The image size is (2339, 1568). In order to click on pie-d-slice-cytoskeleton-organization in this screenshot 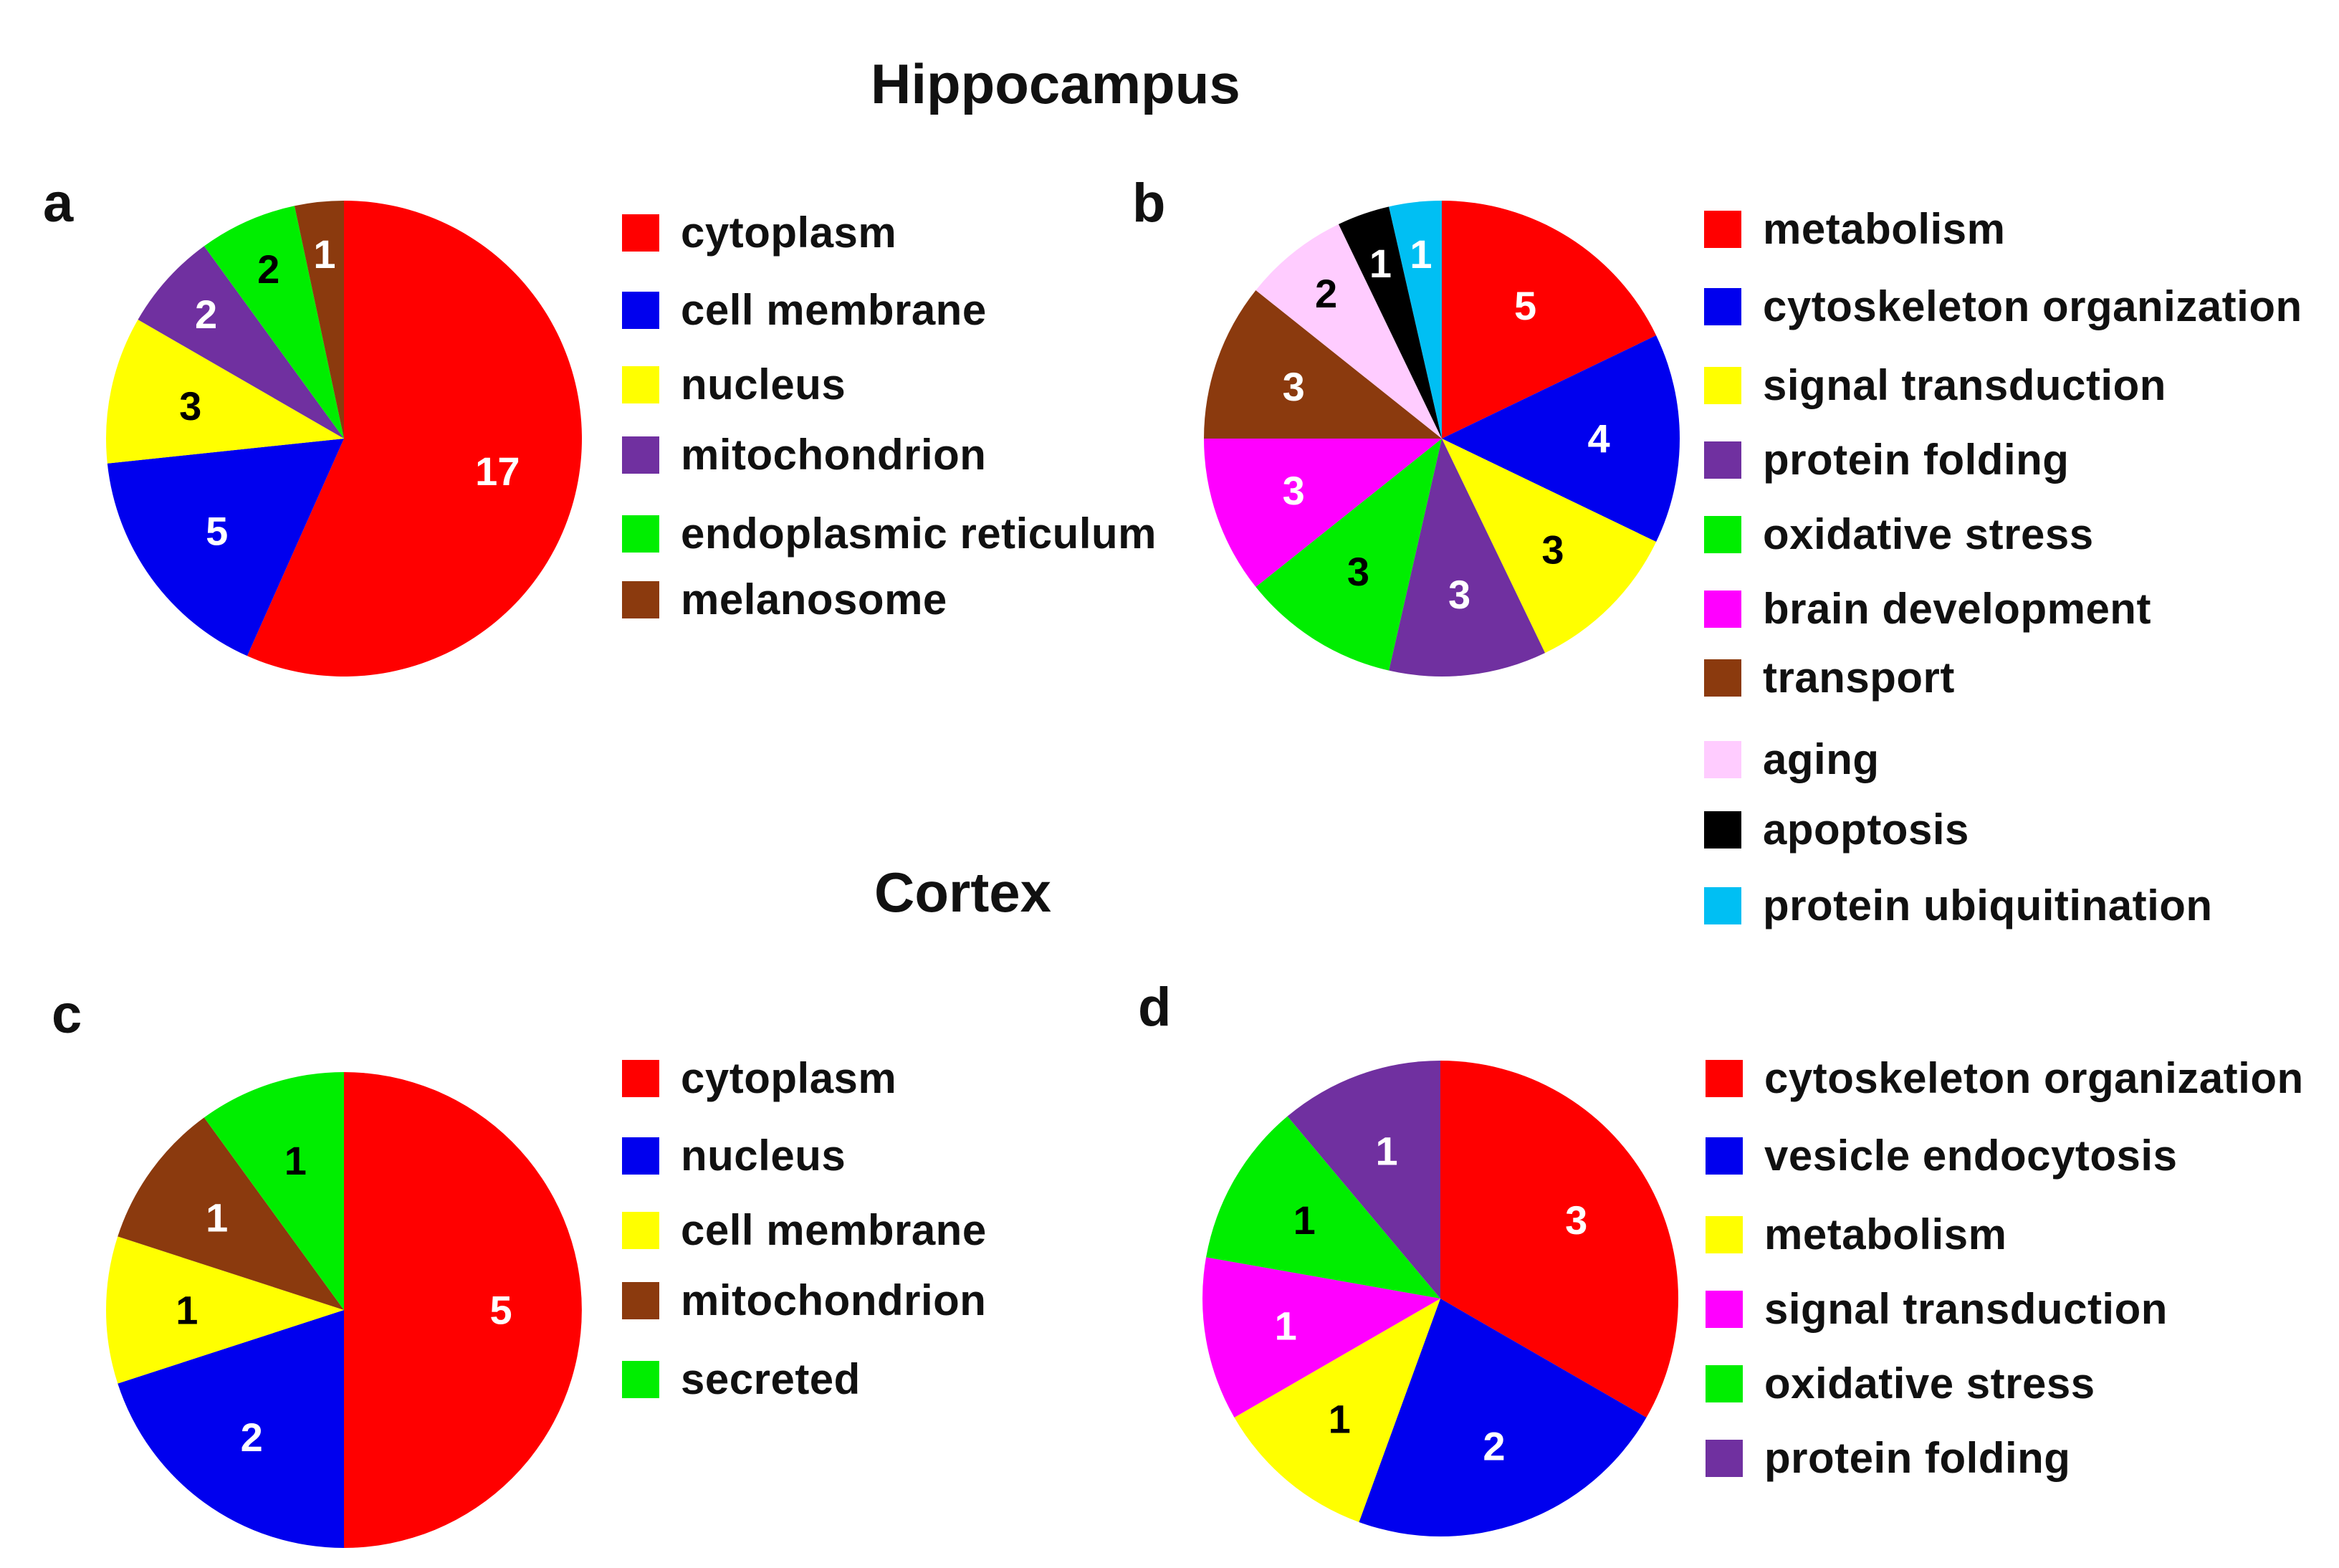, I will do `click(1559, 1239)`.